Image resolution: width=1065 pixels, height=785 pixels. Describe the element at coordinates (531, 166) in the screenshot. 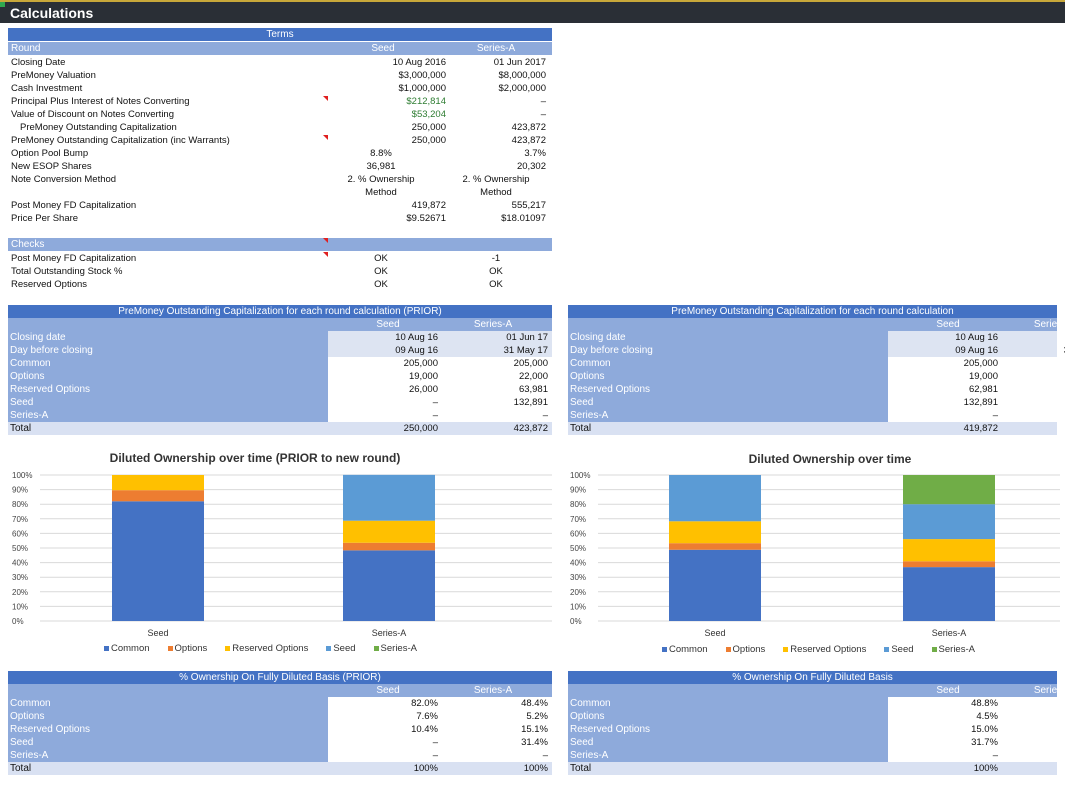

I see `terms-seriesa-value: 20,302` at that location.